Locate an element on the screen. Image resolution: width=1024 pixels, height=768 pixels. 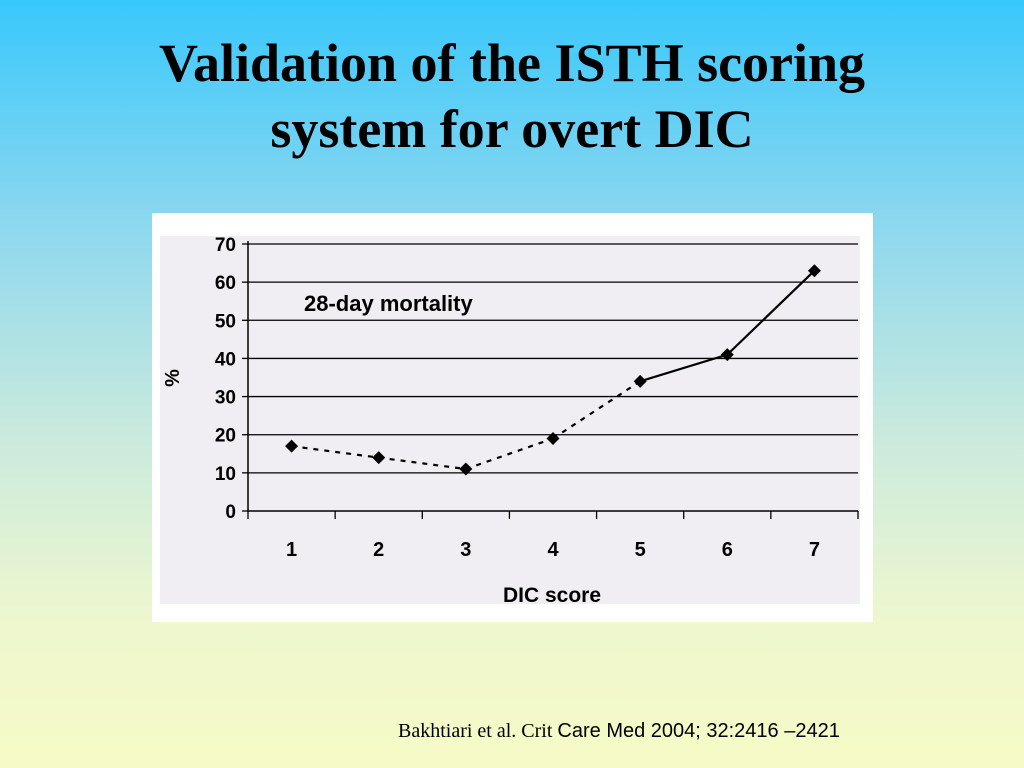
y-axis-label: % is located at coordinates (173, 378).